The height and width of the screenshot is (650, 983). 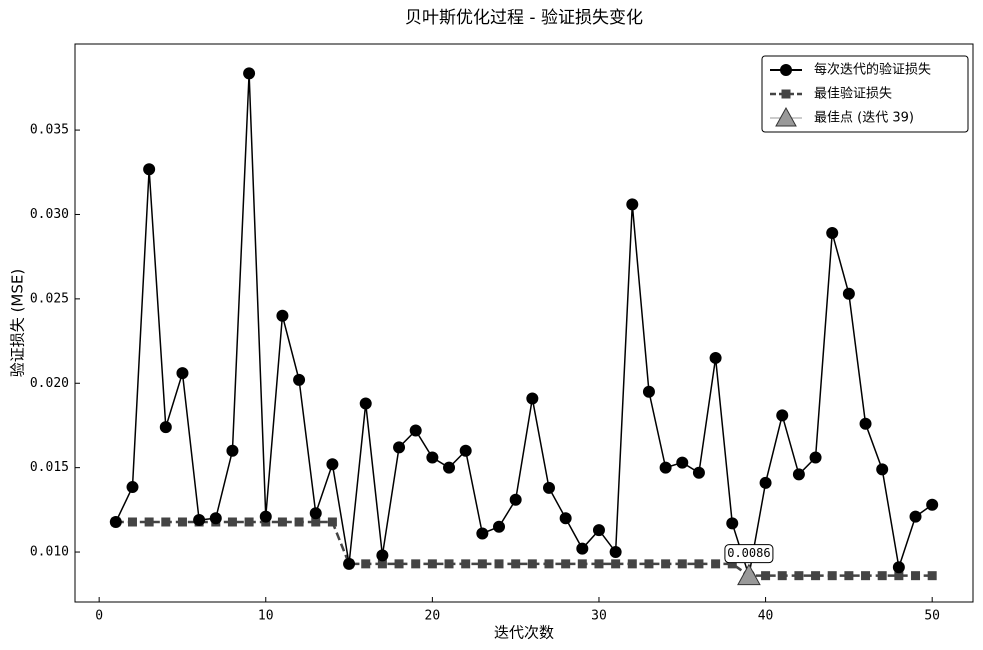 What do you see at coordinates (266, 616) in the screenshot?
I see `x-tick-label: 10` at bounding box center [266, 616].